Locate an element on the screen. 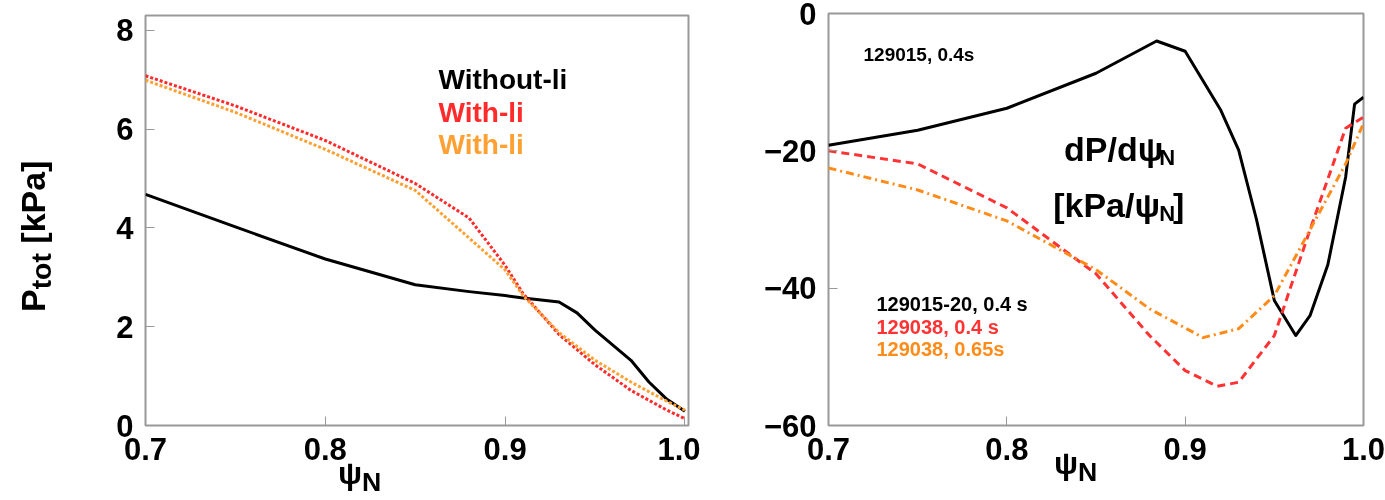 This screenshot has width=1385, height=500. x-tick-label: 0.8 is located at coordinates (1007, 449).